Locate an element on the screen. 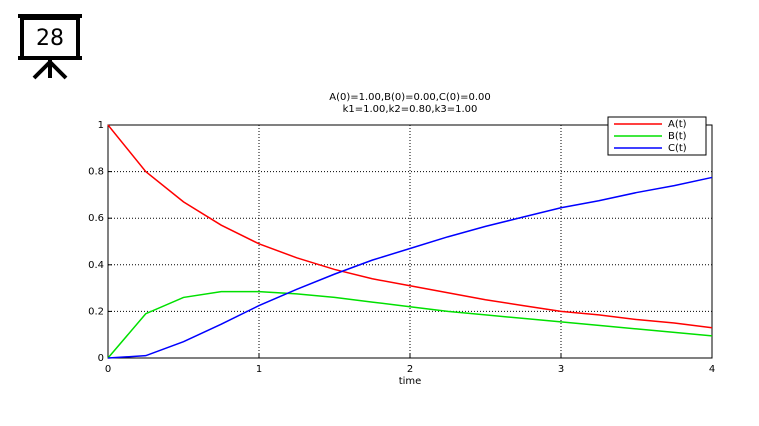 The width and height of the screenshot is (759, 426). x-tick-label: 2 is located at coordinates (410, 369).